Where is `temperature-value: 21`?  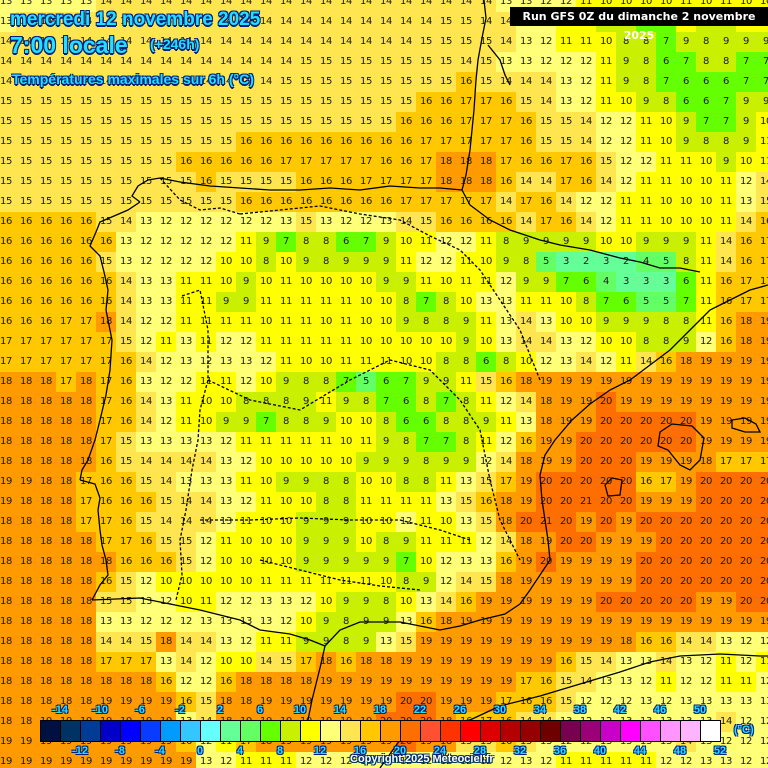 temperature-value: 21 is located at coordinates (586, 501).